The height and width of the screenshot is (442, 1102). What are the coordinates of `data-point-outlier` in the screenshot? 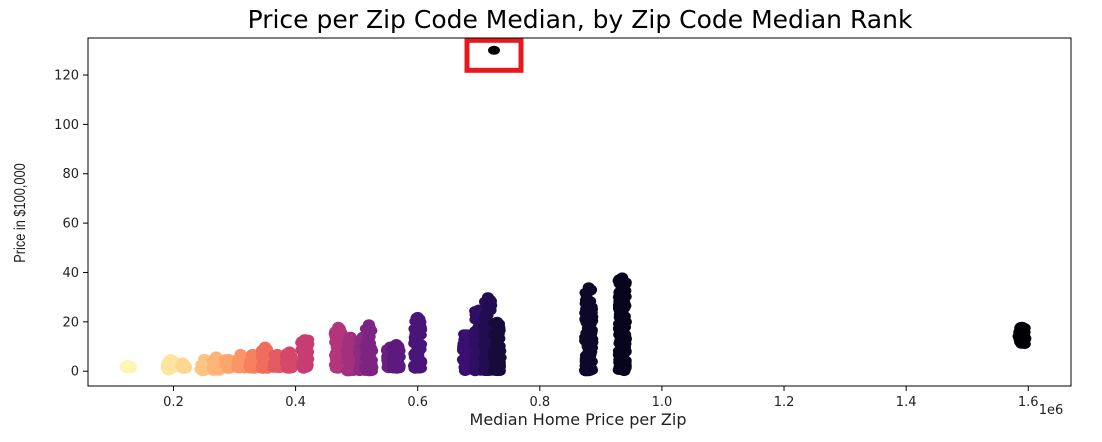 It's located at (494, 50).